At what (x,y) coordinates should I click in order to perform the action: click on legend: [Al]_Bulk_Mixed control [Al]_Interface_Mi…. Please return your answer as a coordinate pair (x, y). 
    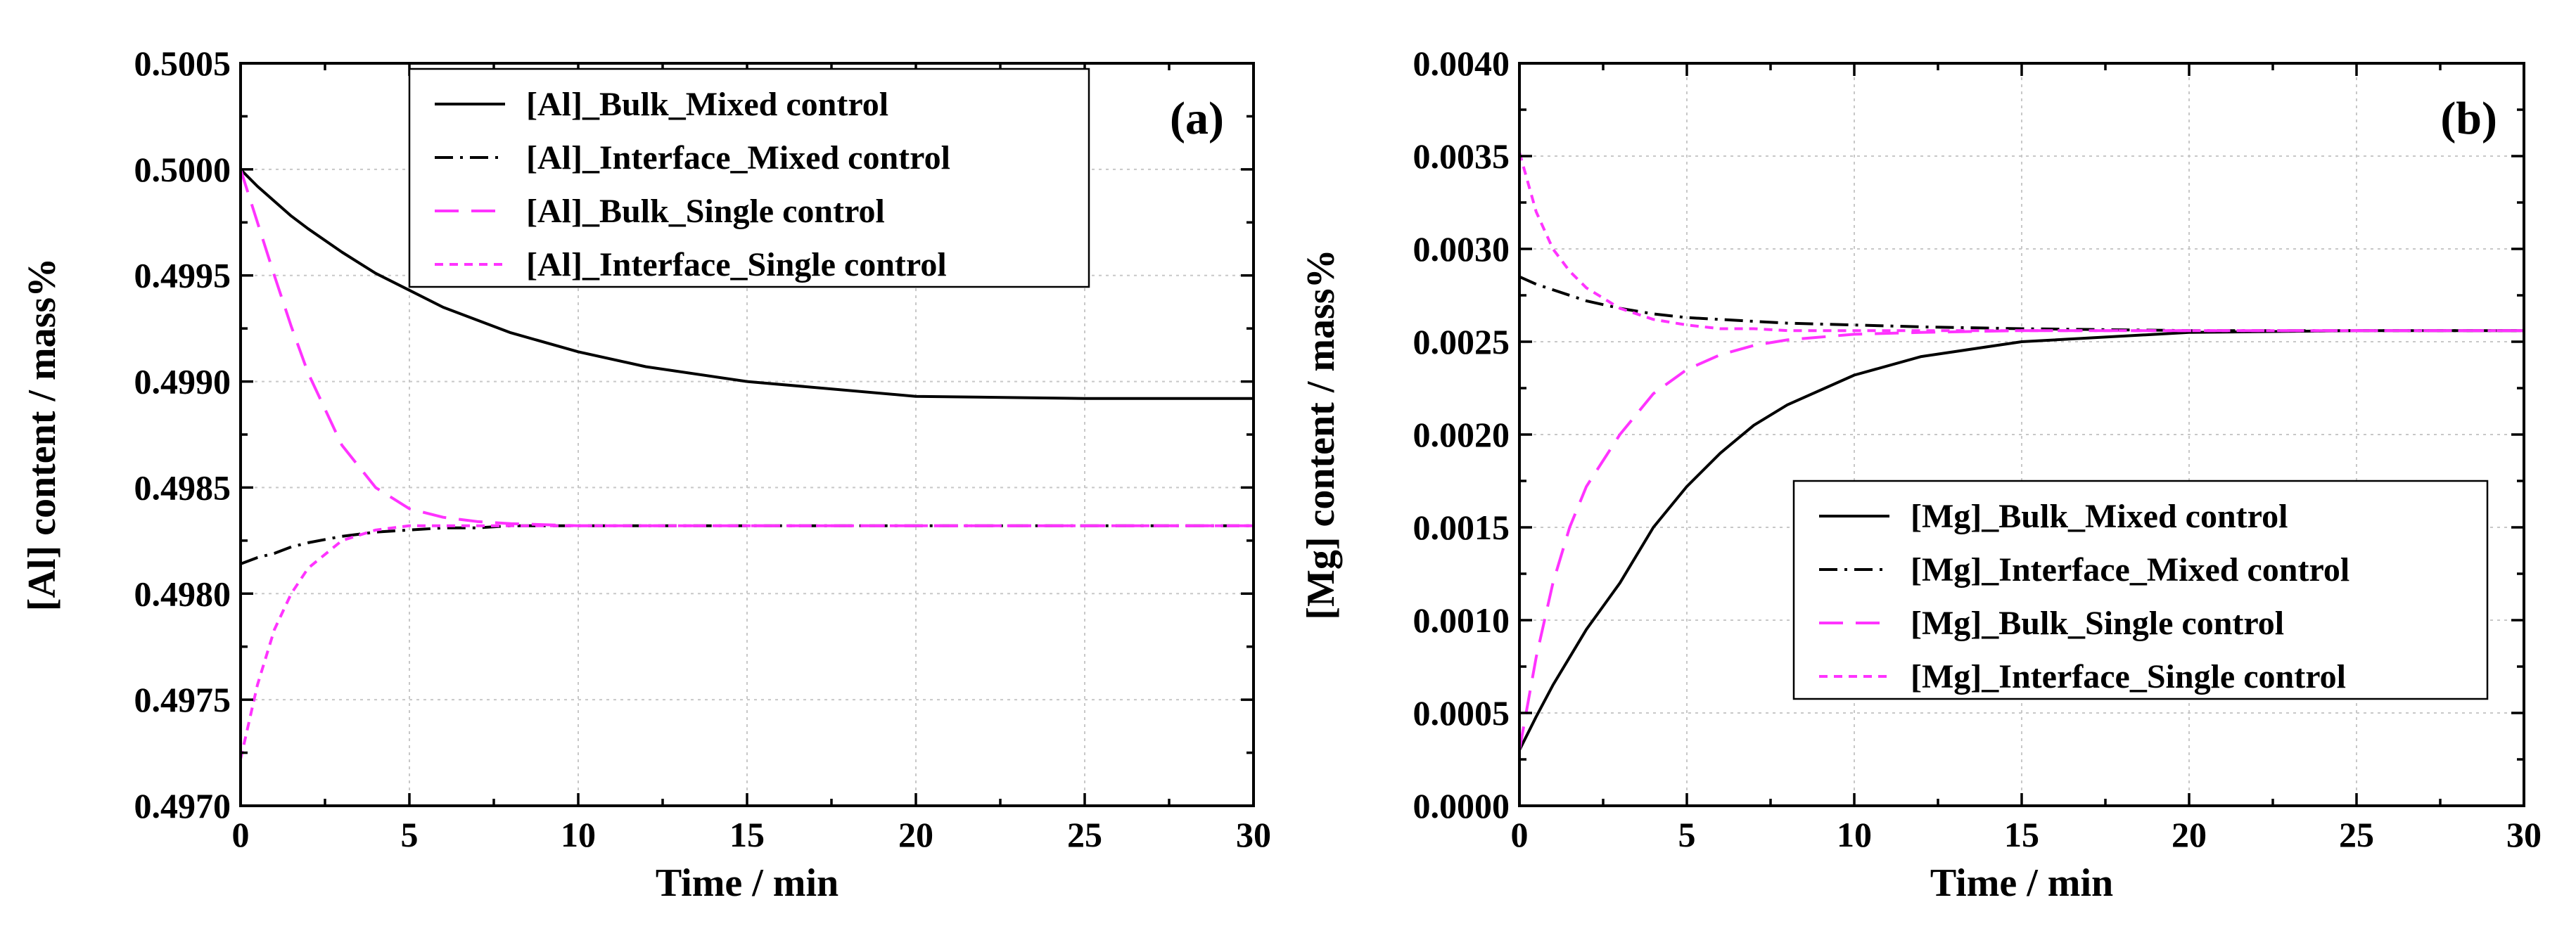
    Looking at the image, I should click on (749, 178).